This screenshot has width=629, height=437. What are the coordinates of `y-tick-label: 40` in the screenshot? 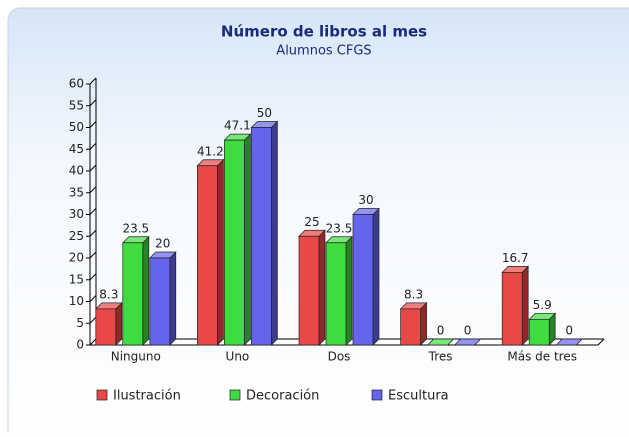 It's located at (76, 171).